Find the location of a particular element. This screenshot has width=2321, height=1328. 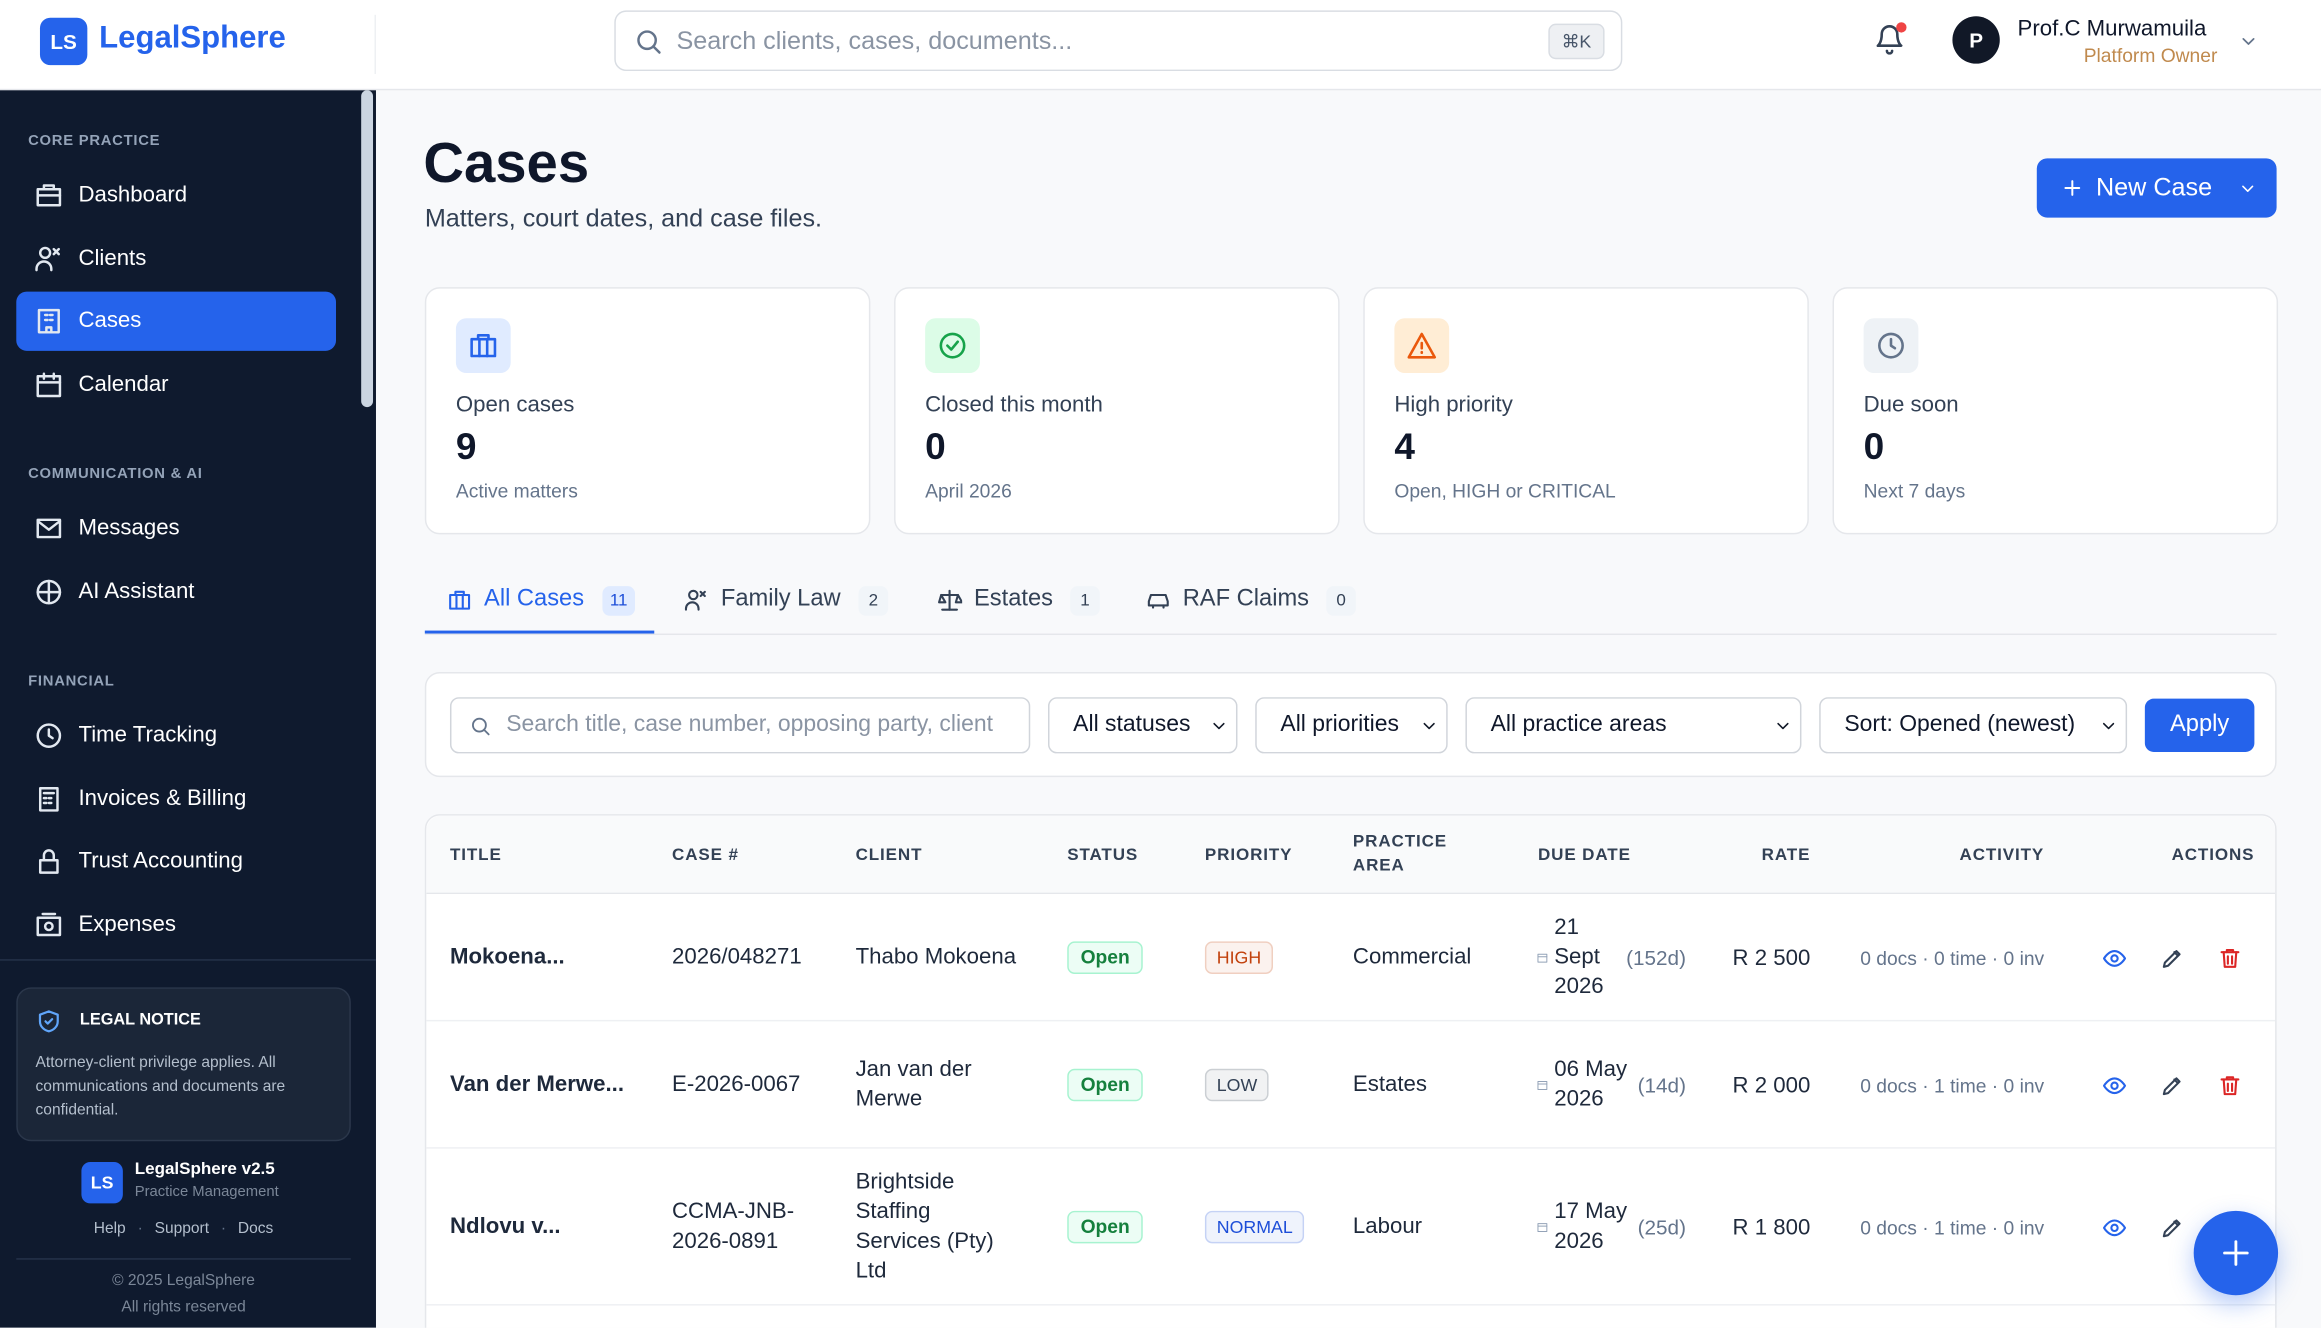

tab: RAF Claims 0 is located at coordinates (1251, 601).